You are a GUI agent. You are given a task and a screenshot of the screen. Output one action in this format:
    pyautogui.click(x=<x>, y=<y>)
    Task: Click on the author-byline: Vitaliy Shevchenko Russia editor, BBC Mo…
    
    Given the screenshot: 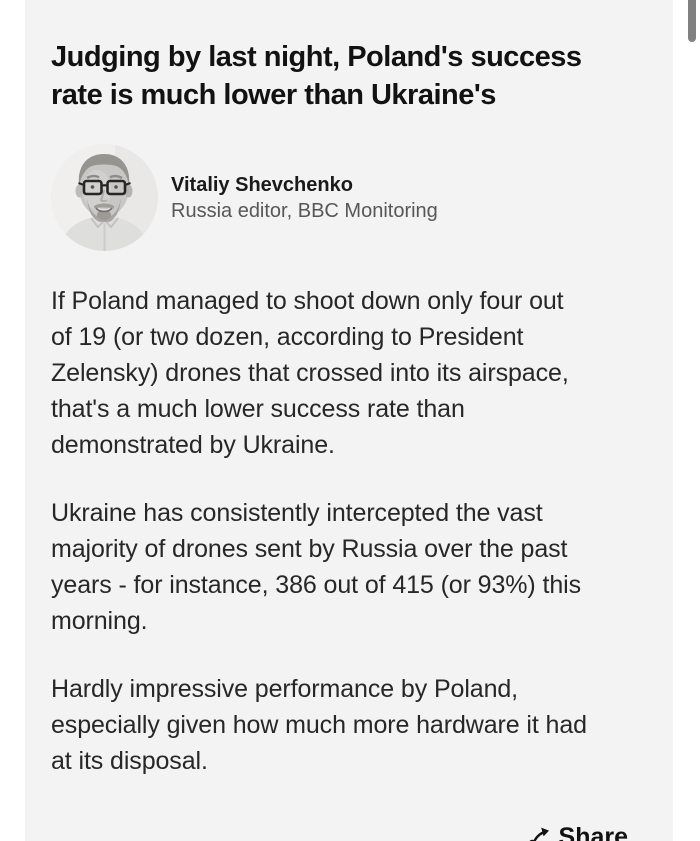 What is the action you would take?
    pyautogui.click(x=348, y=197)
    